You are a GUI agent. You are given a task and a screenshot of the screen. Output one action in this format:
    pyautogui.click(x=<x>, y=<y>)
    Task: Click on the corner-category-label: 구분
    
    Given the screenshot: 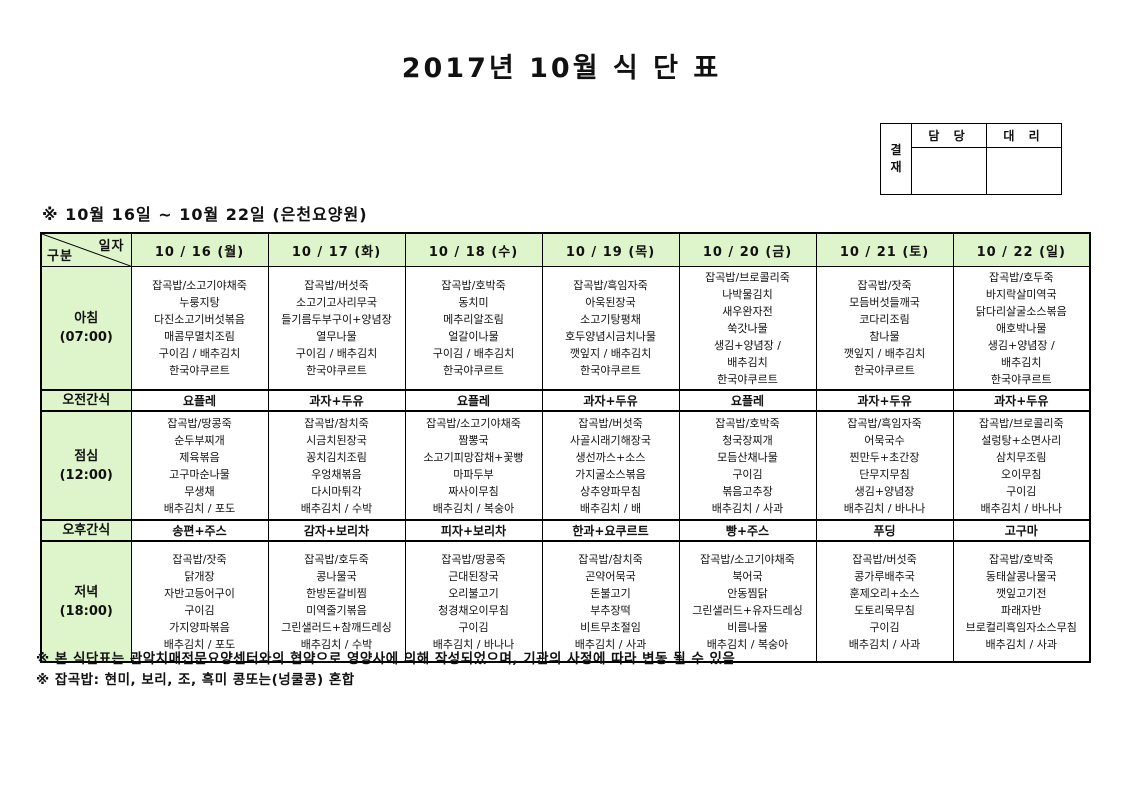 What is the action you would take?
    pyautogui.click(x=60, y=256)
    